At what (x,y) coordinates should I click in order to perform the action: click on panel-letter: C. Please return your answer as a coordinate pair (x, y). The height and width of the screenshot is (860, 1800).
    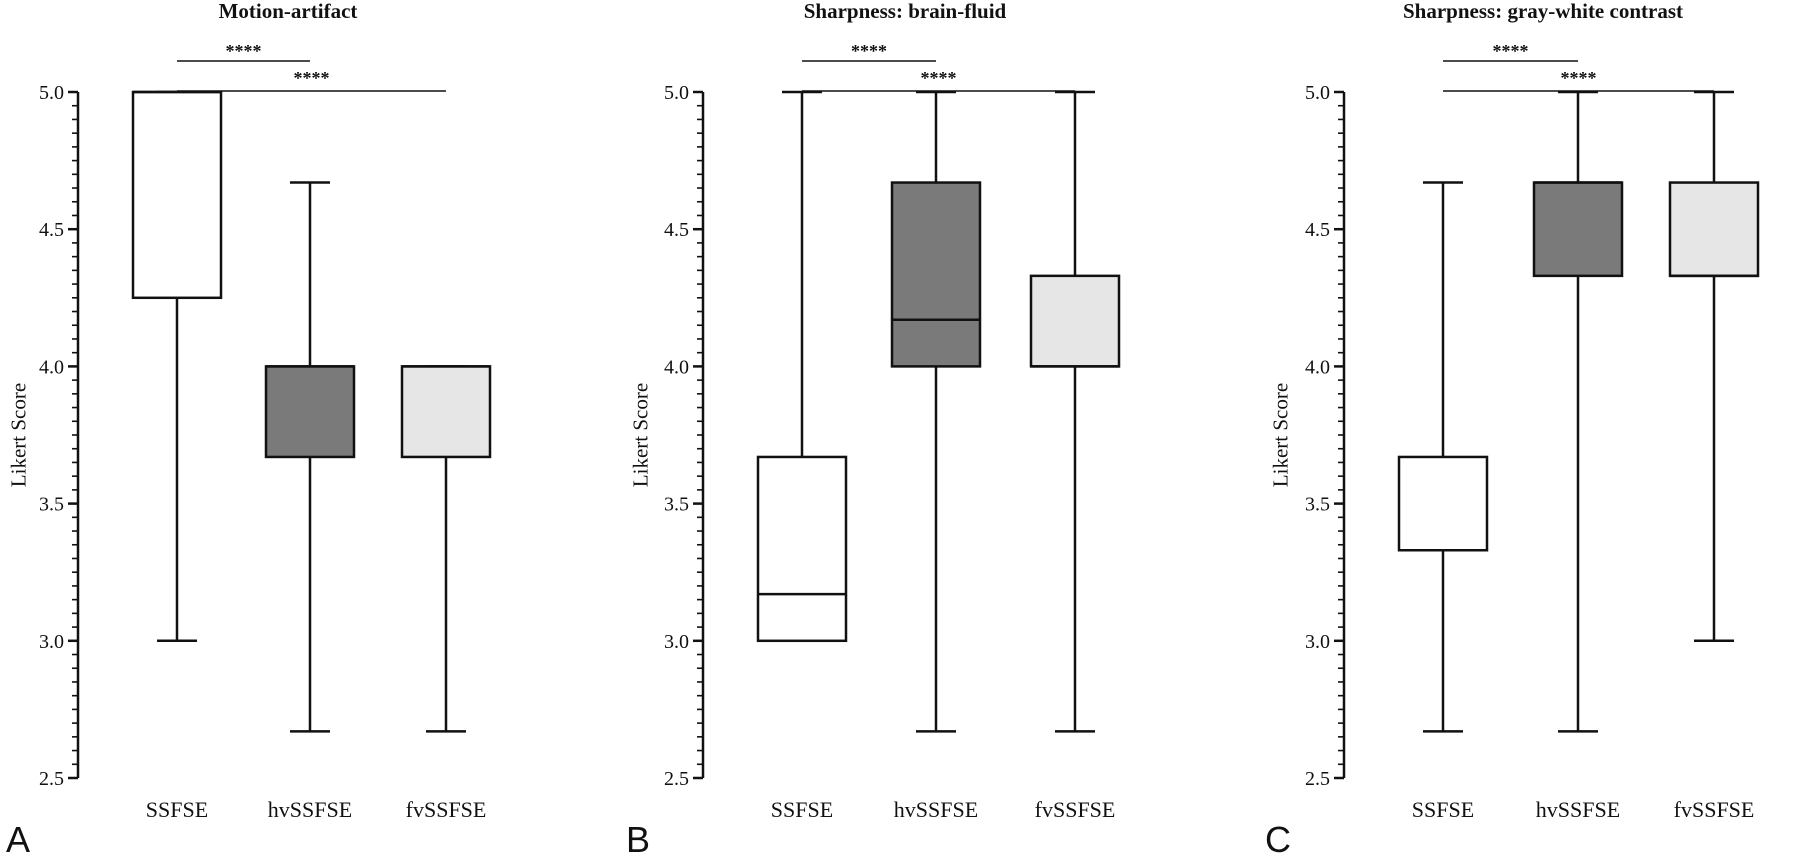
    Looking at the image, I should click on (1278, 839).